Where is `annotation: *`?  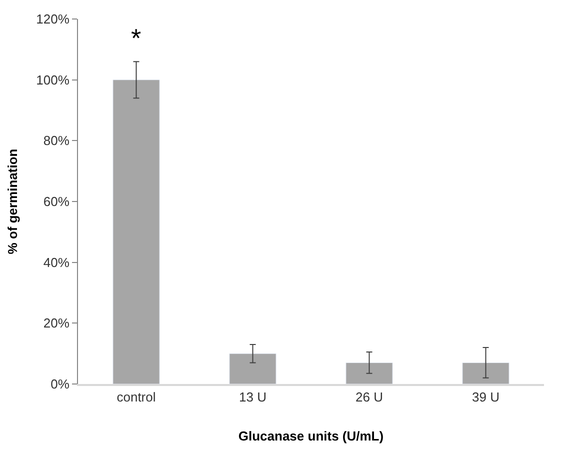
annotation: * is located at coordinates (136, 38).